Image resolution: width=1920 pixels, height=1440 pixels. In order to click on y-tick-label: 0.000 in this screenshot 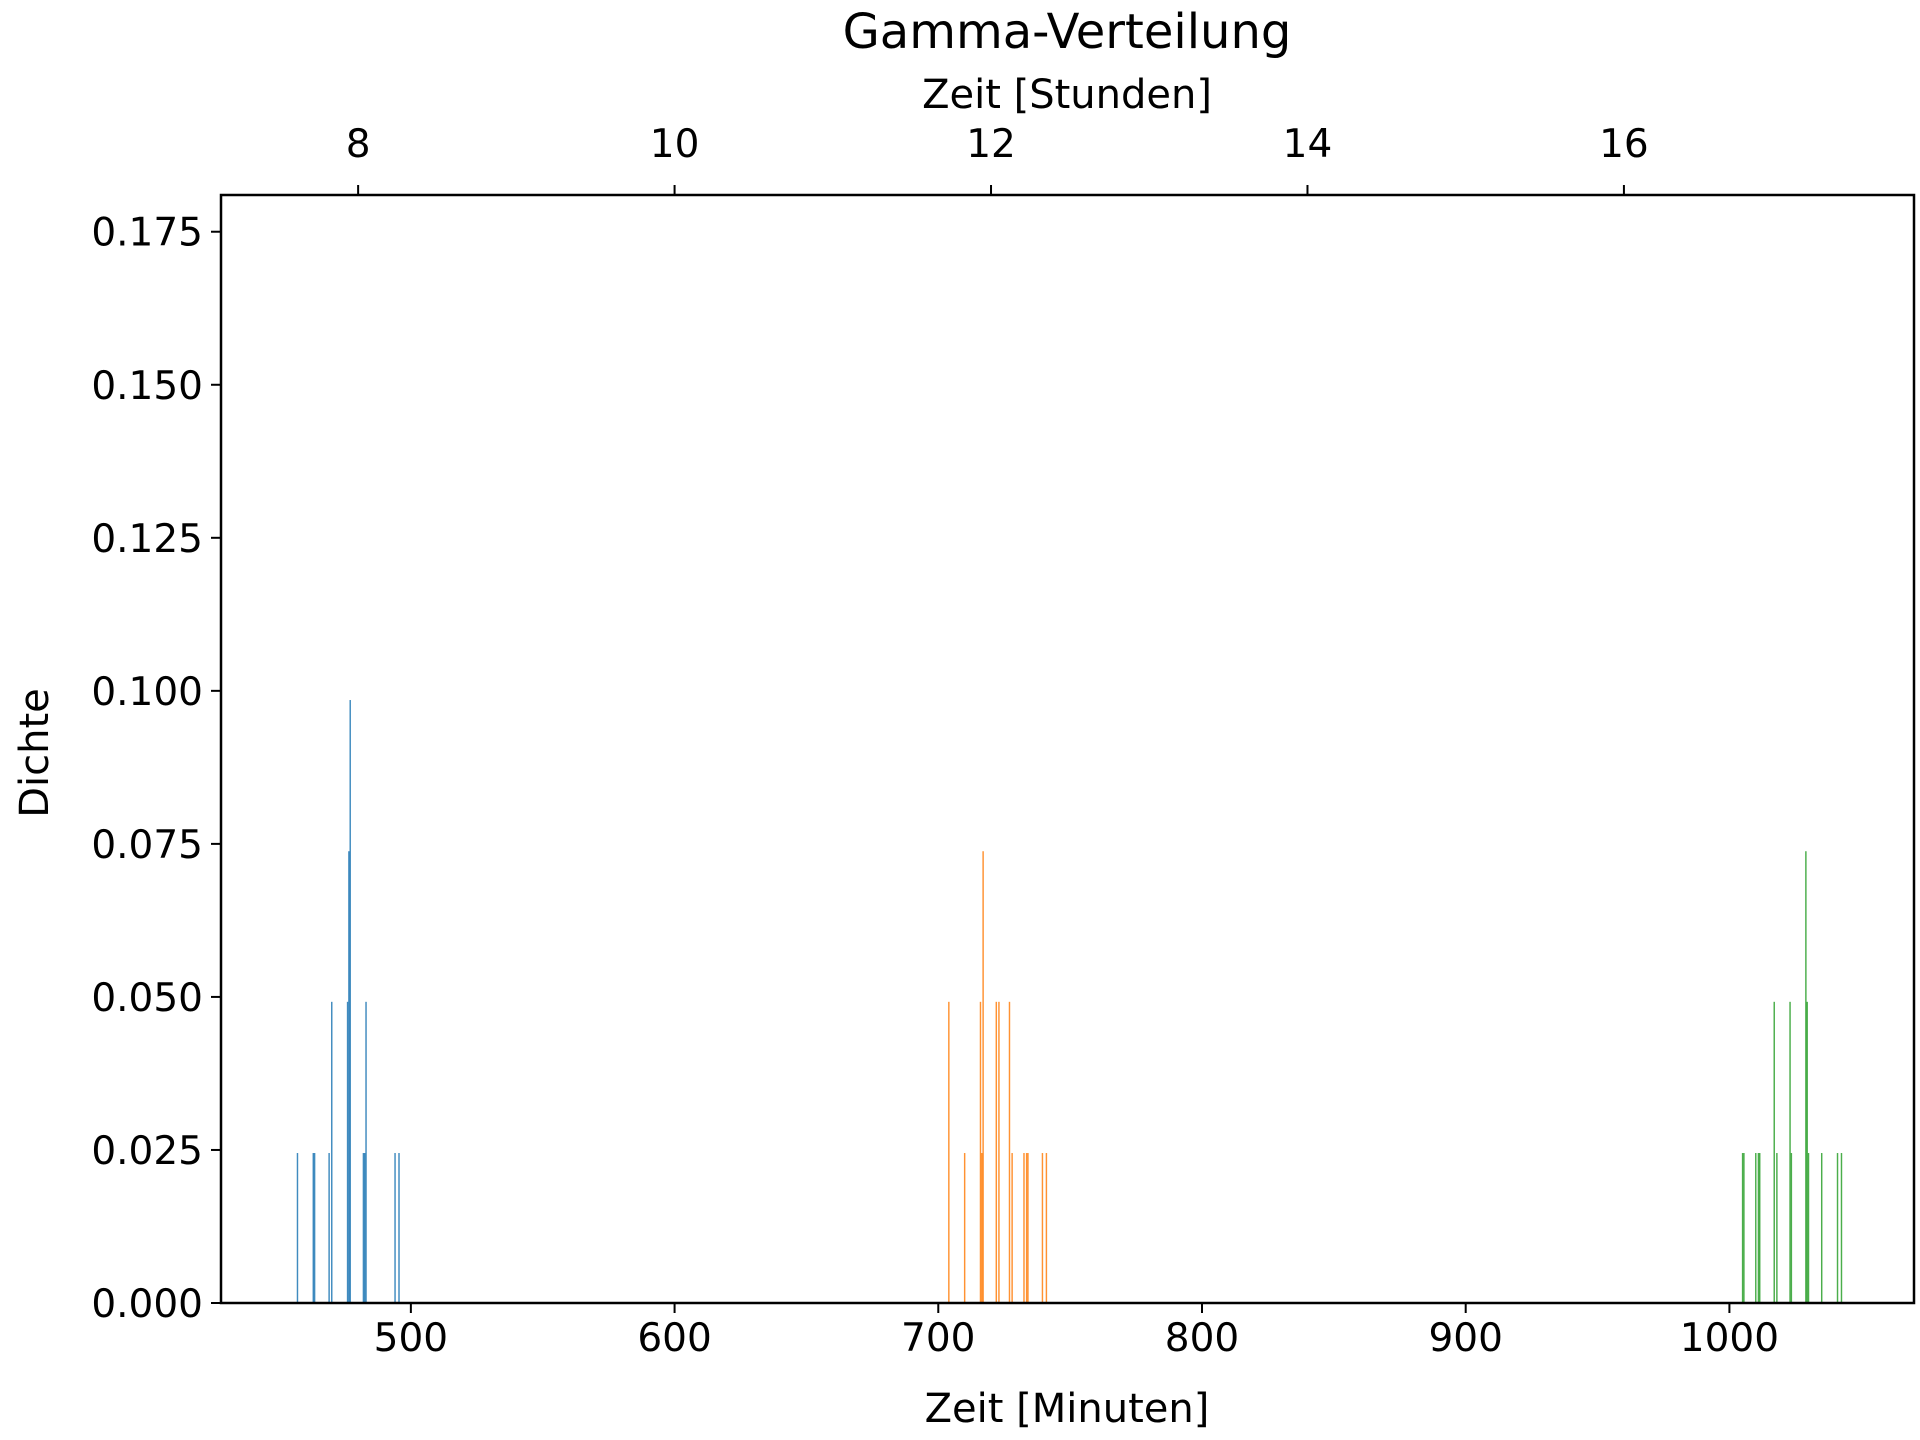, I will do `click(147, 1304)`.